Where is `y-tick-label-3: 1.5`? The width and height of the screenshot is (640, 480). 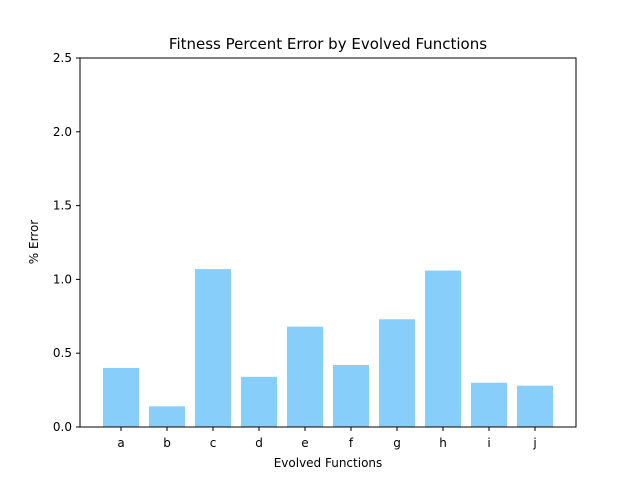 y-tick-label-3: 1.5 is located at coordinates (62, 206).